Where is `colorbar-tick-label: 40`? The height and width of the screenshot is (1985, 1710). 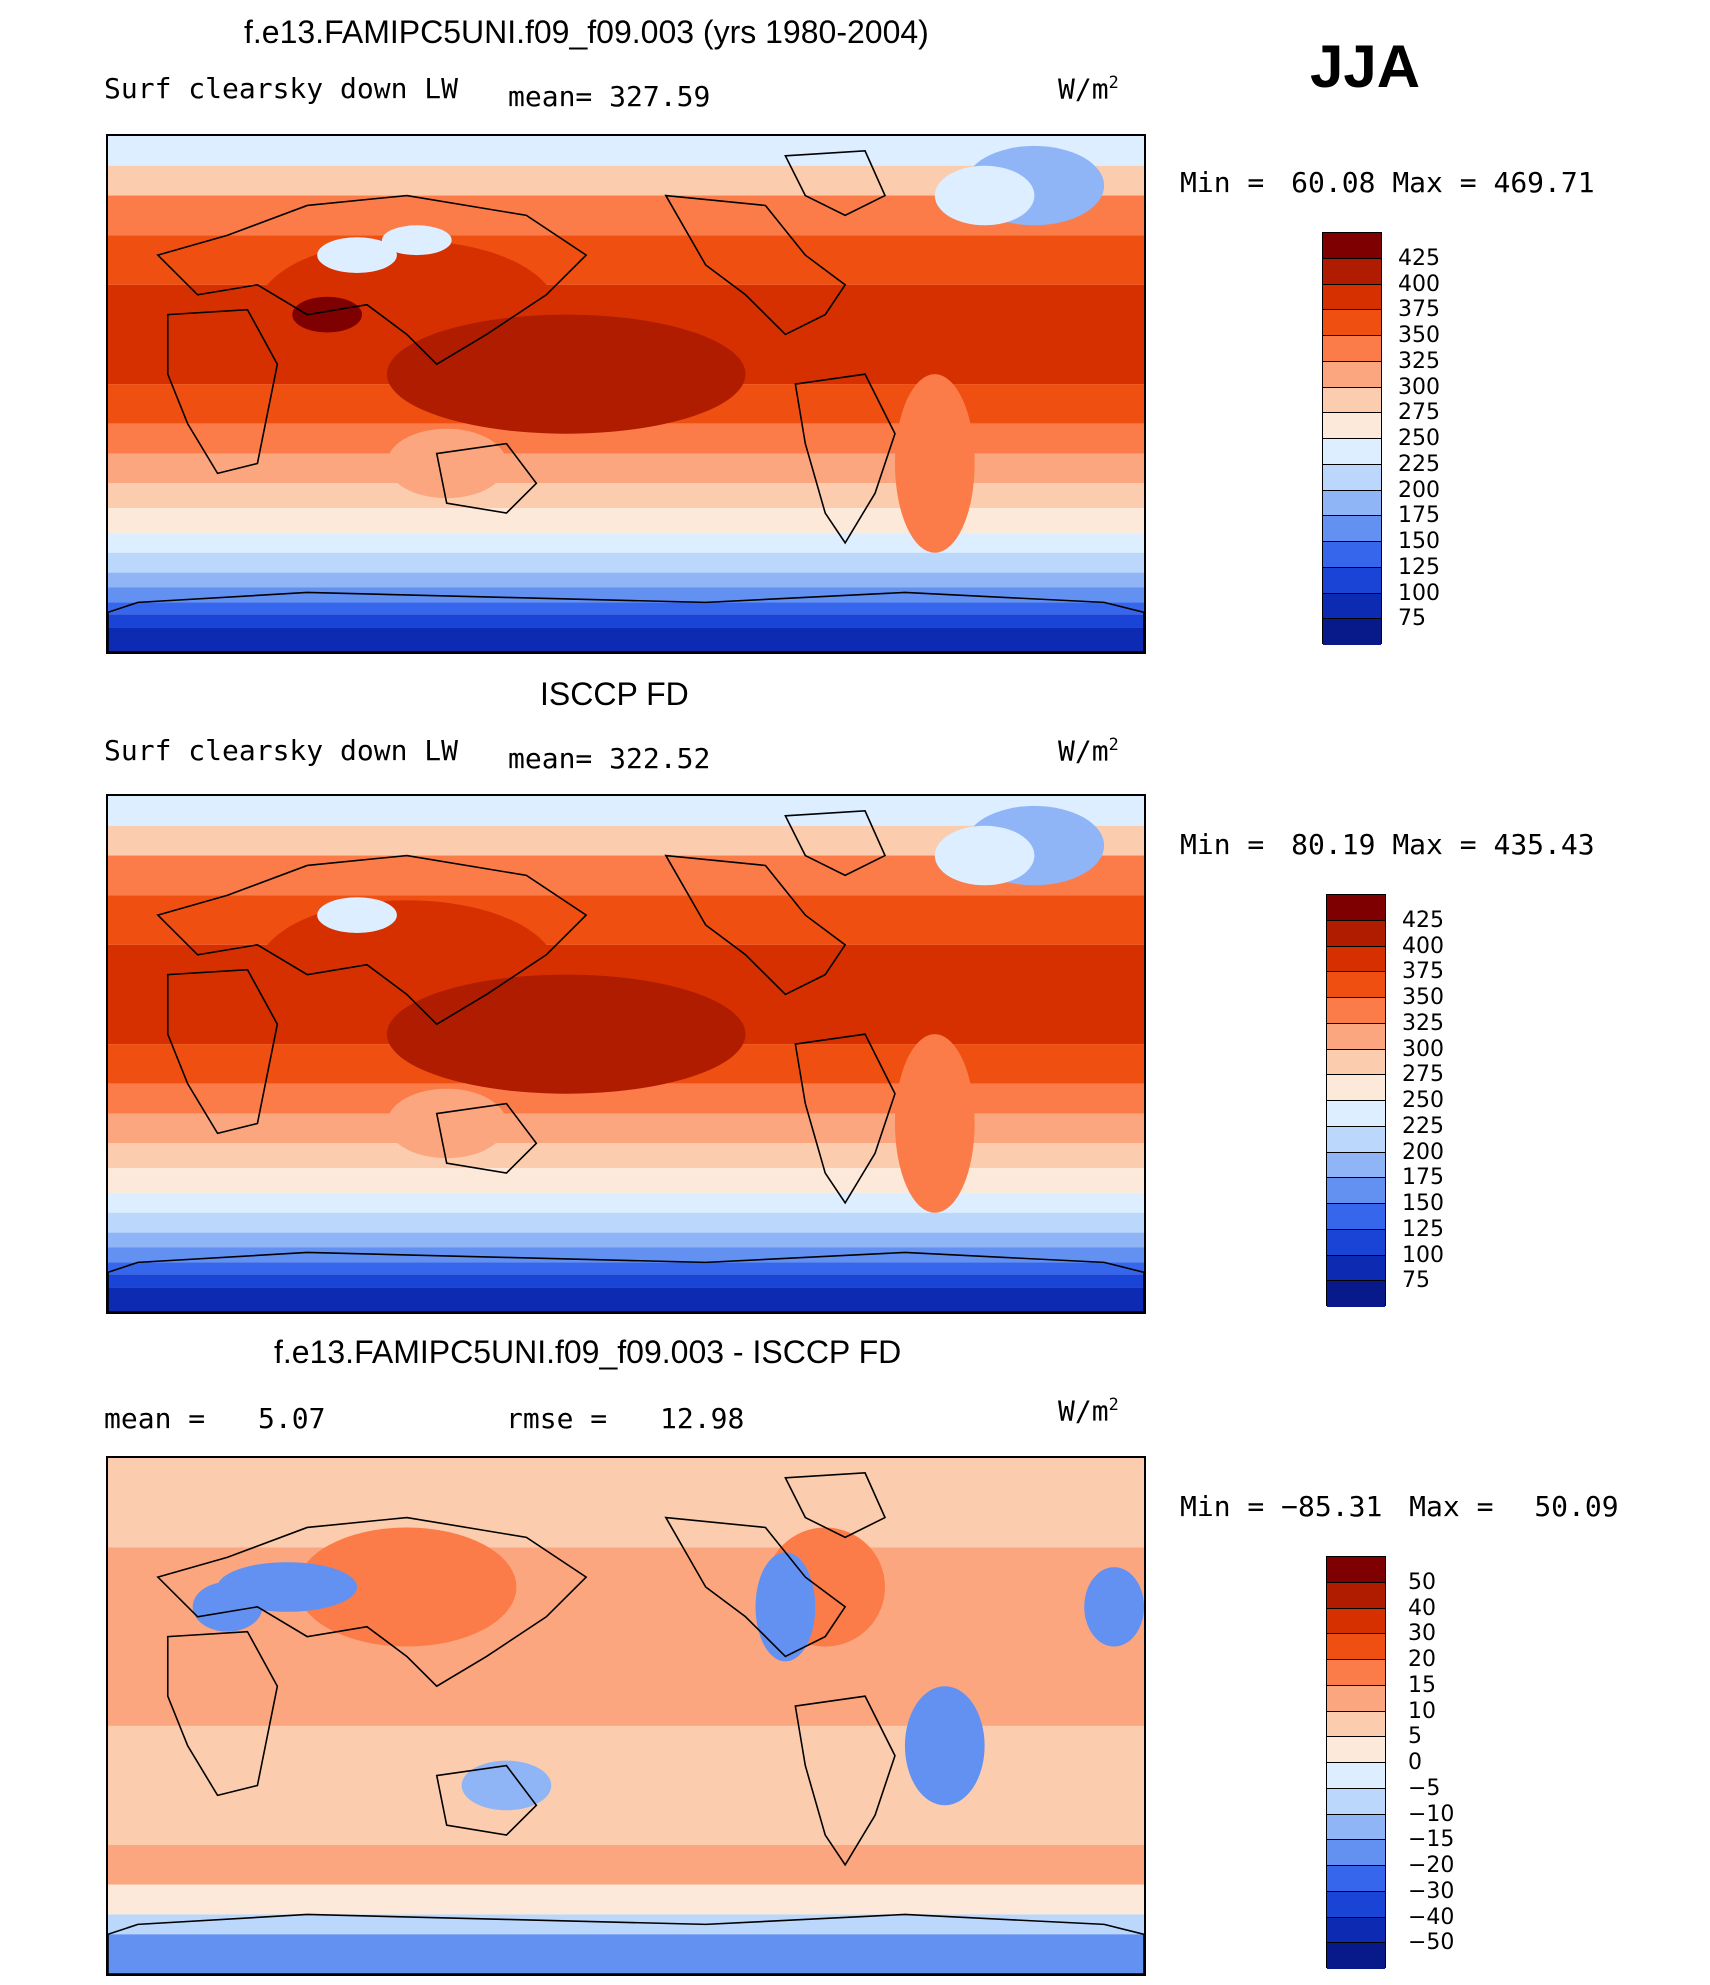
colorbar-tick-label: 40 is located at coordinates (1422, 1608).